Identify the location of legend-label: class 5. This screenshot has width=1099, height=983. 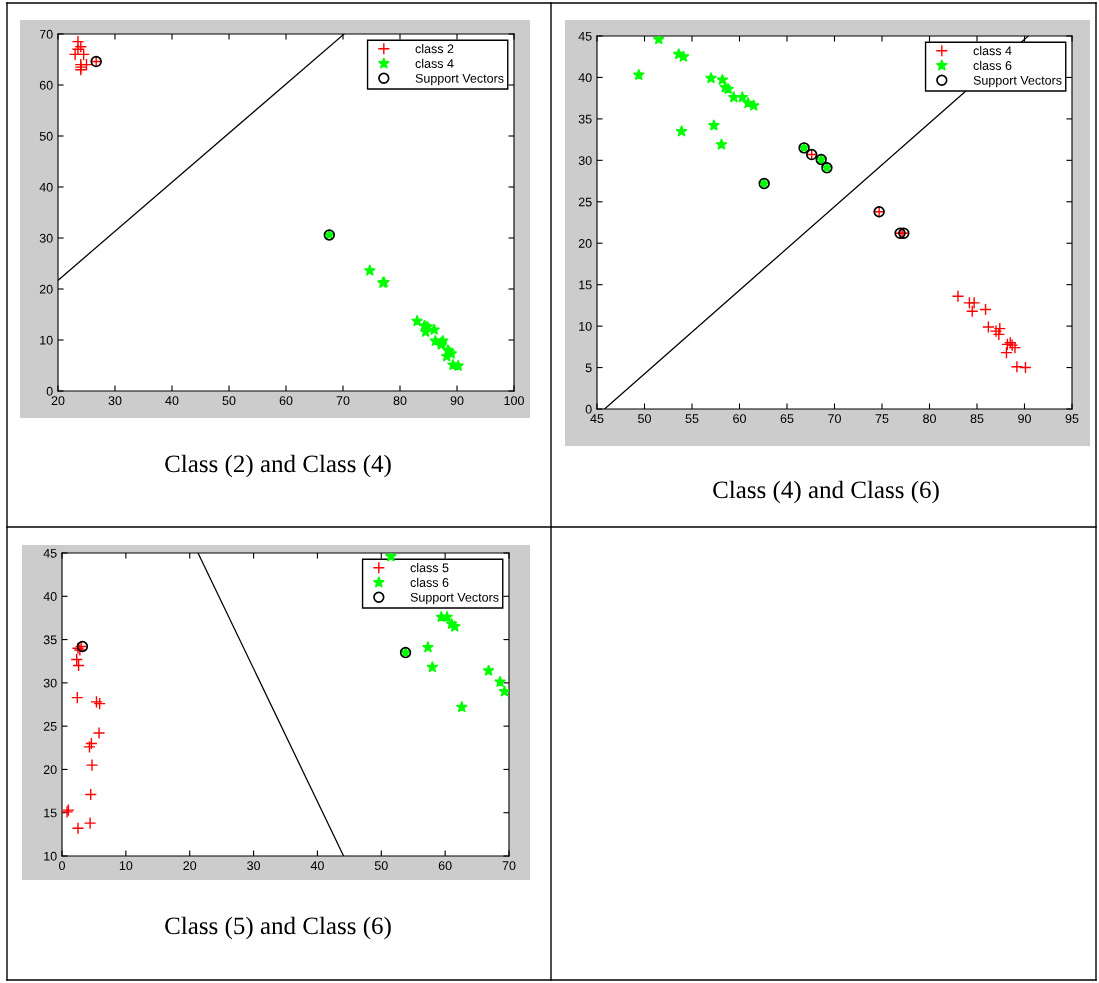
(429, 568).